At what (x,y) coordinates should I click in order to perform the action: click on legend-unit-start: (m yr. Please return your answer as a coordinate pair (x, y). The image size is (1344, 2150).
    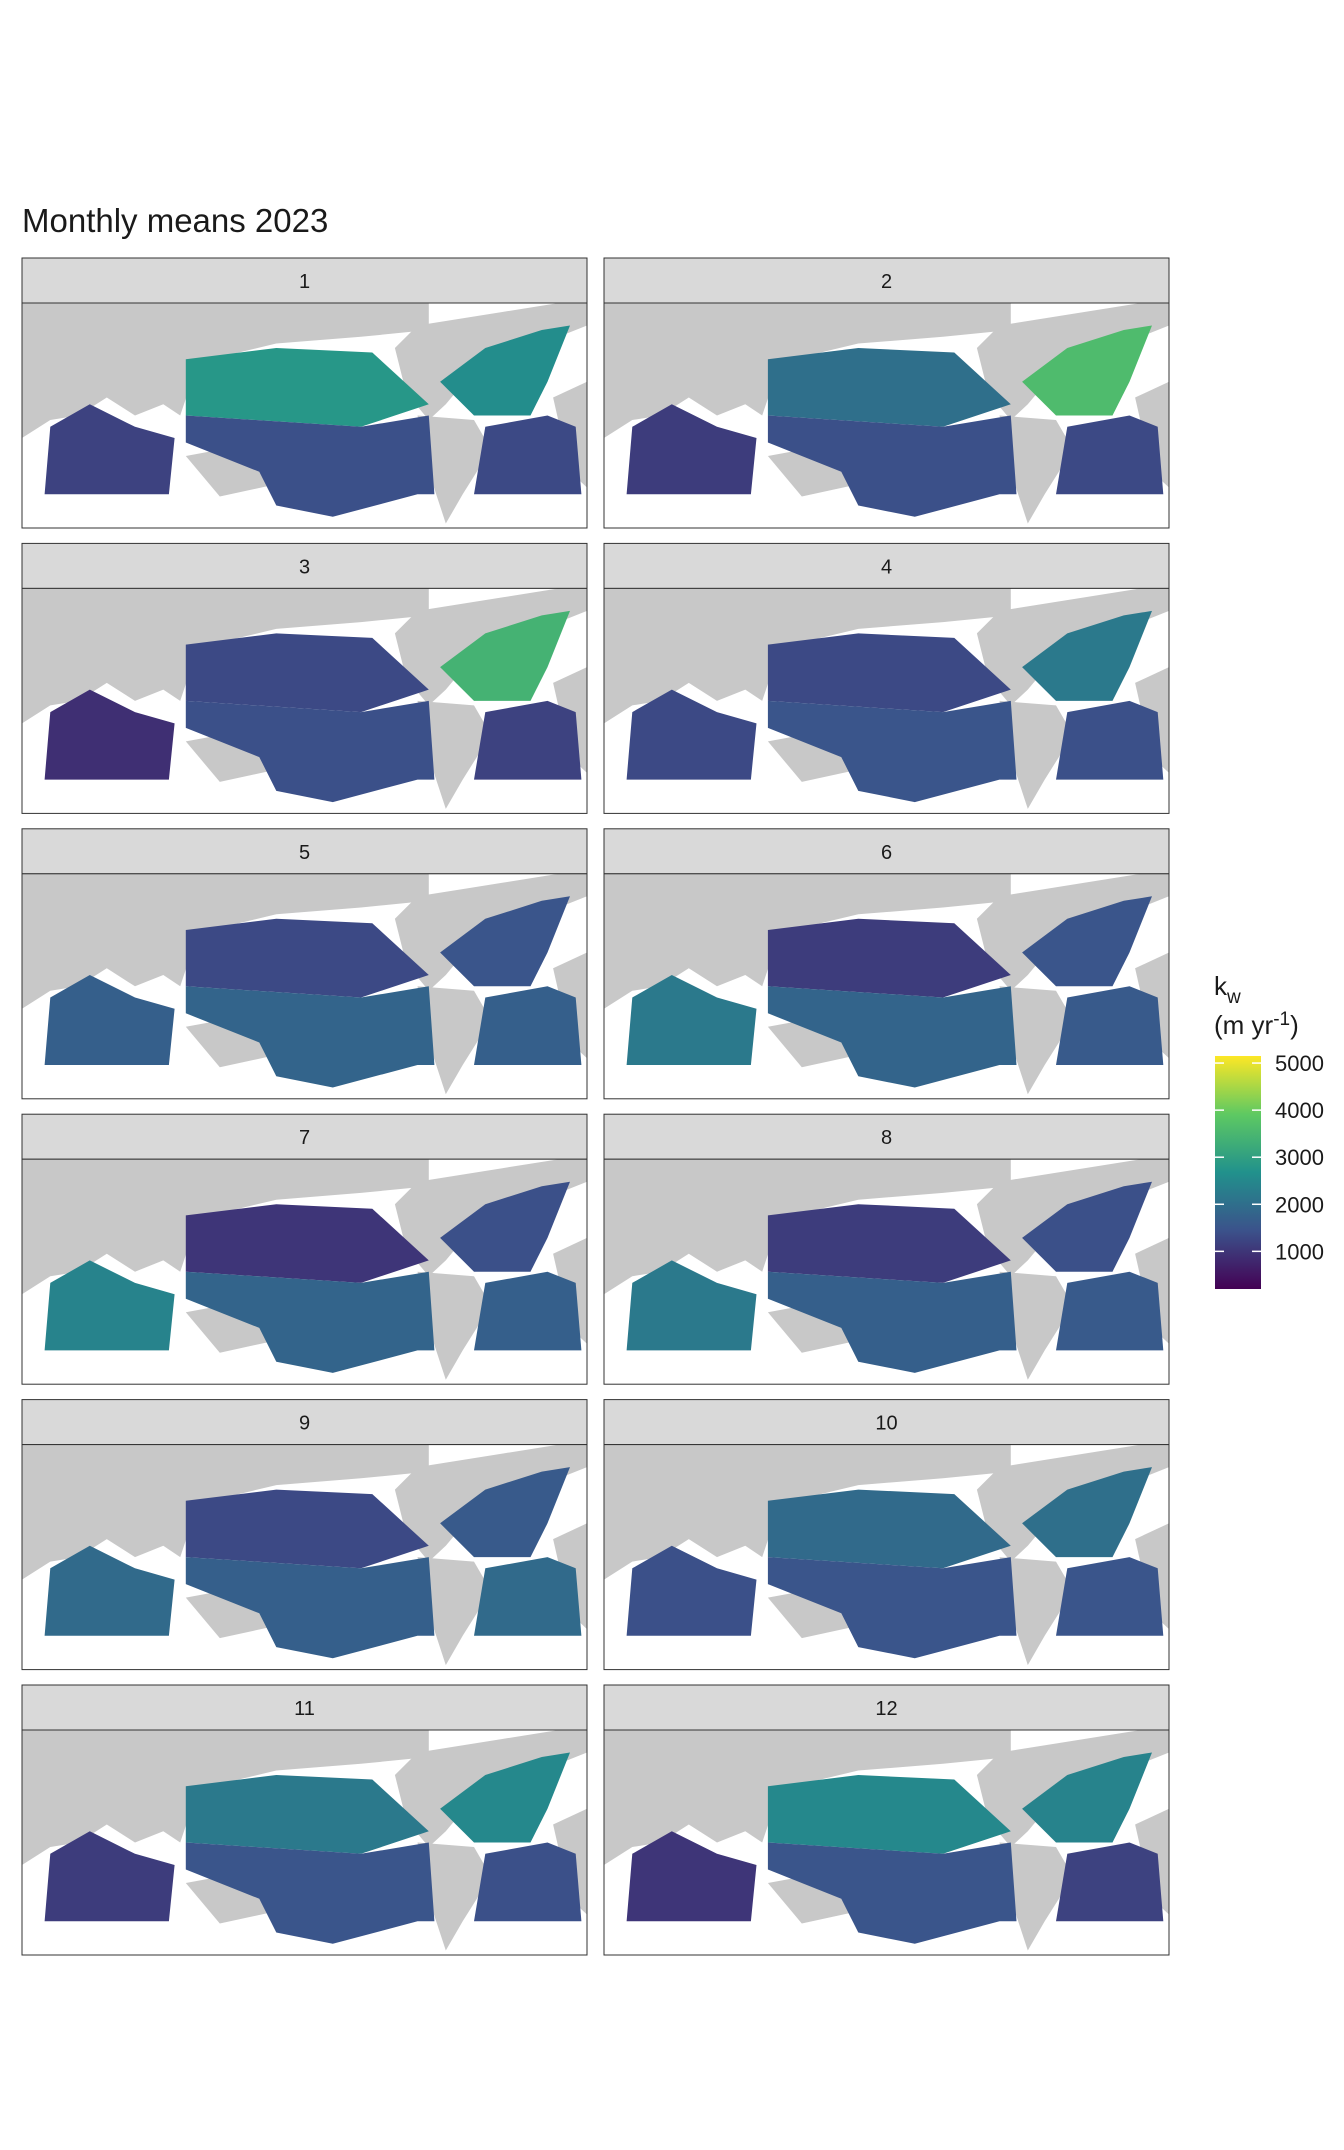
    Looking at the image, I should click on (1244, 1025).